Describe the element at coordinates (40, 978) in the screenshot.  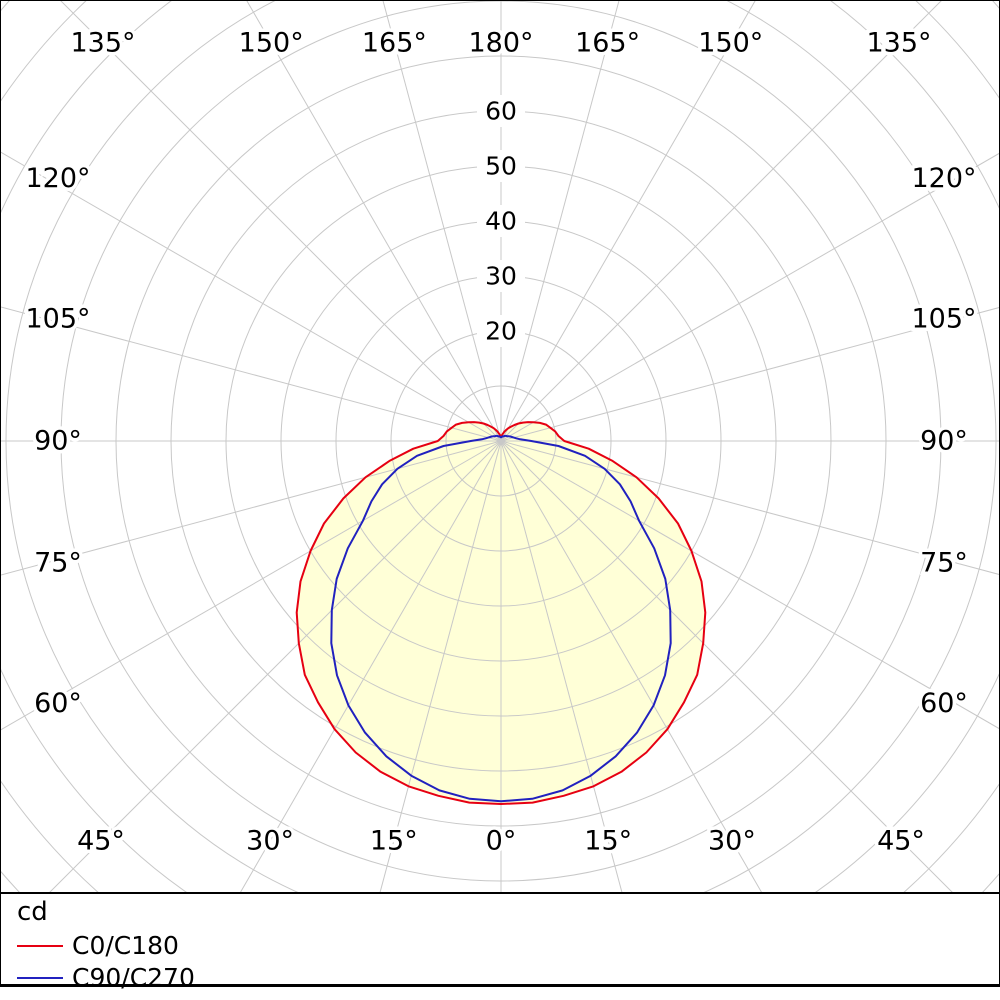
I see `legend-line-c90-c270` at that location.